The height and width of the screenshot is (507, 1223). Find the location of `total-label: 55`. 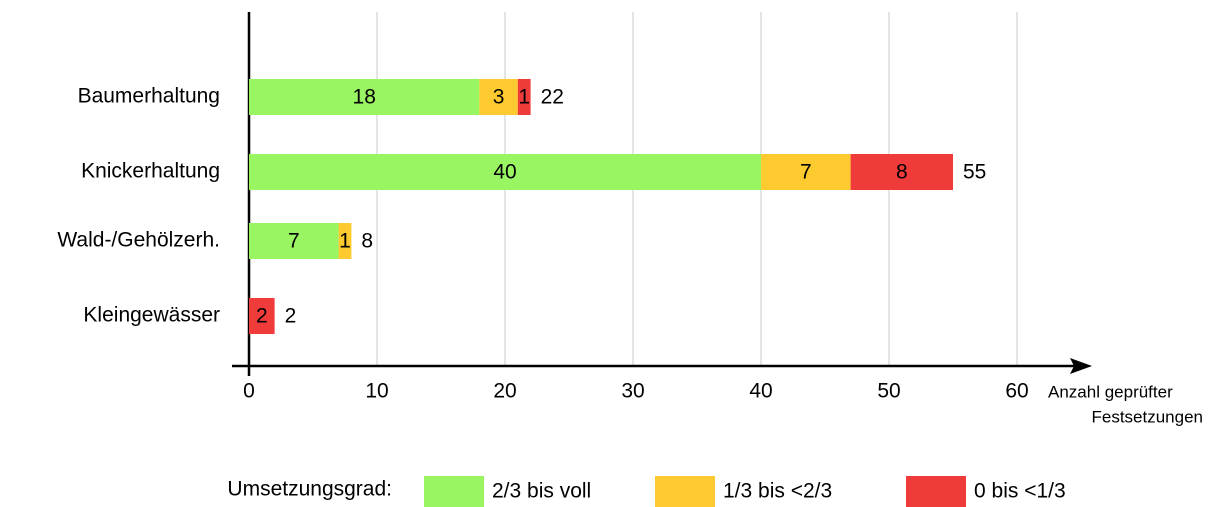

total-label: 55 is located at coordinates (974, 172).